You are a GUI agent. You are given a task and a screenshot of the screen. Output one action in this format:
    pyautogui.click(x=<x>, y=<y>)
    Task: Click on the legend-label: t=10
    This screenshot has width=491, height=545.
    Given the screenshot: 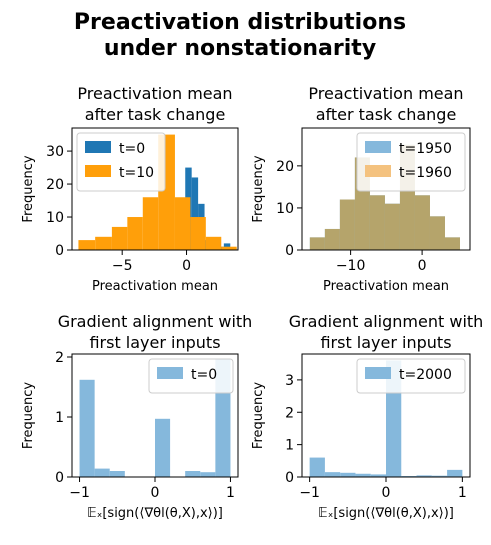 What is the action you would take?
    pyautogui.click(x=136, y=173)
    